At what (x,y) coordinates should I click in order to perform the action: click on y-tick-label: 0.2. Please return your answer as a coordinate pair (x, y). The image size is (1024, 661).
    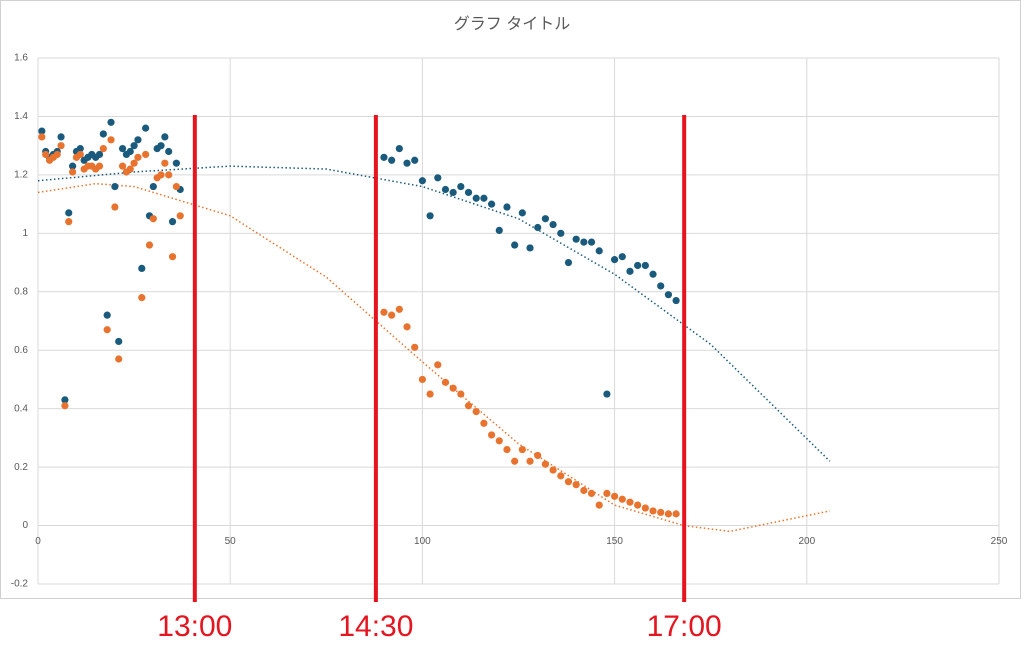
    Looking at the image, I should click on (21, 467).